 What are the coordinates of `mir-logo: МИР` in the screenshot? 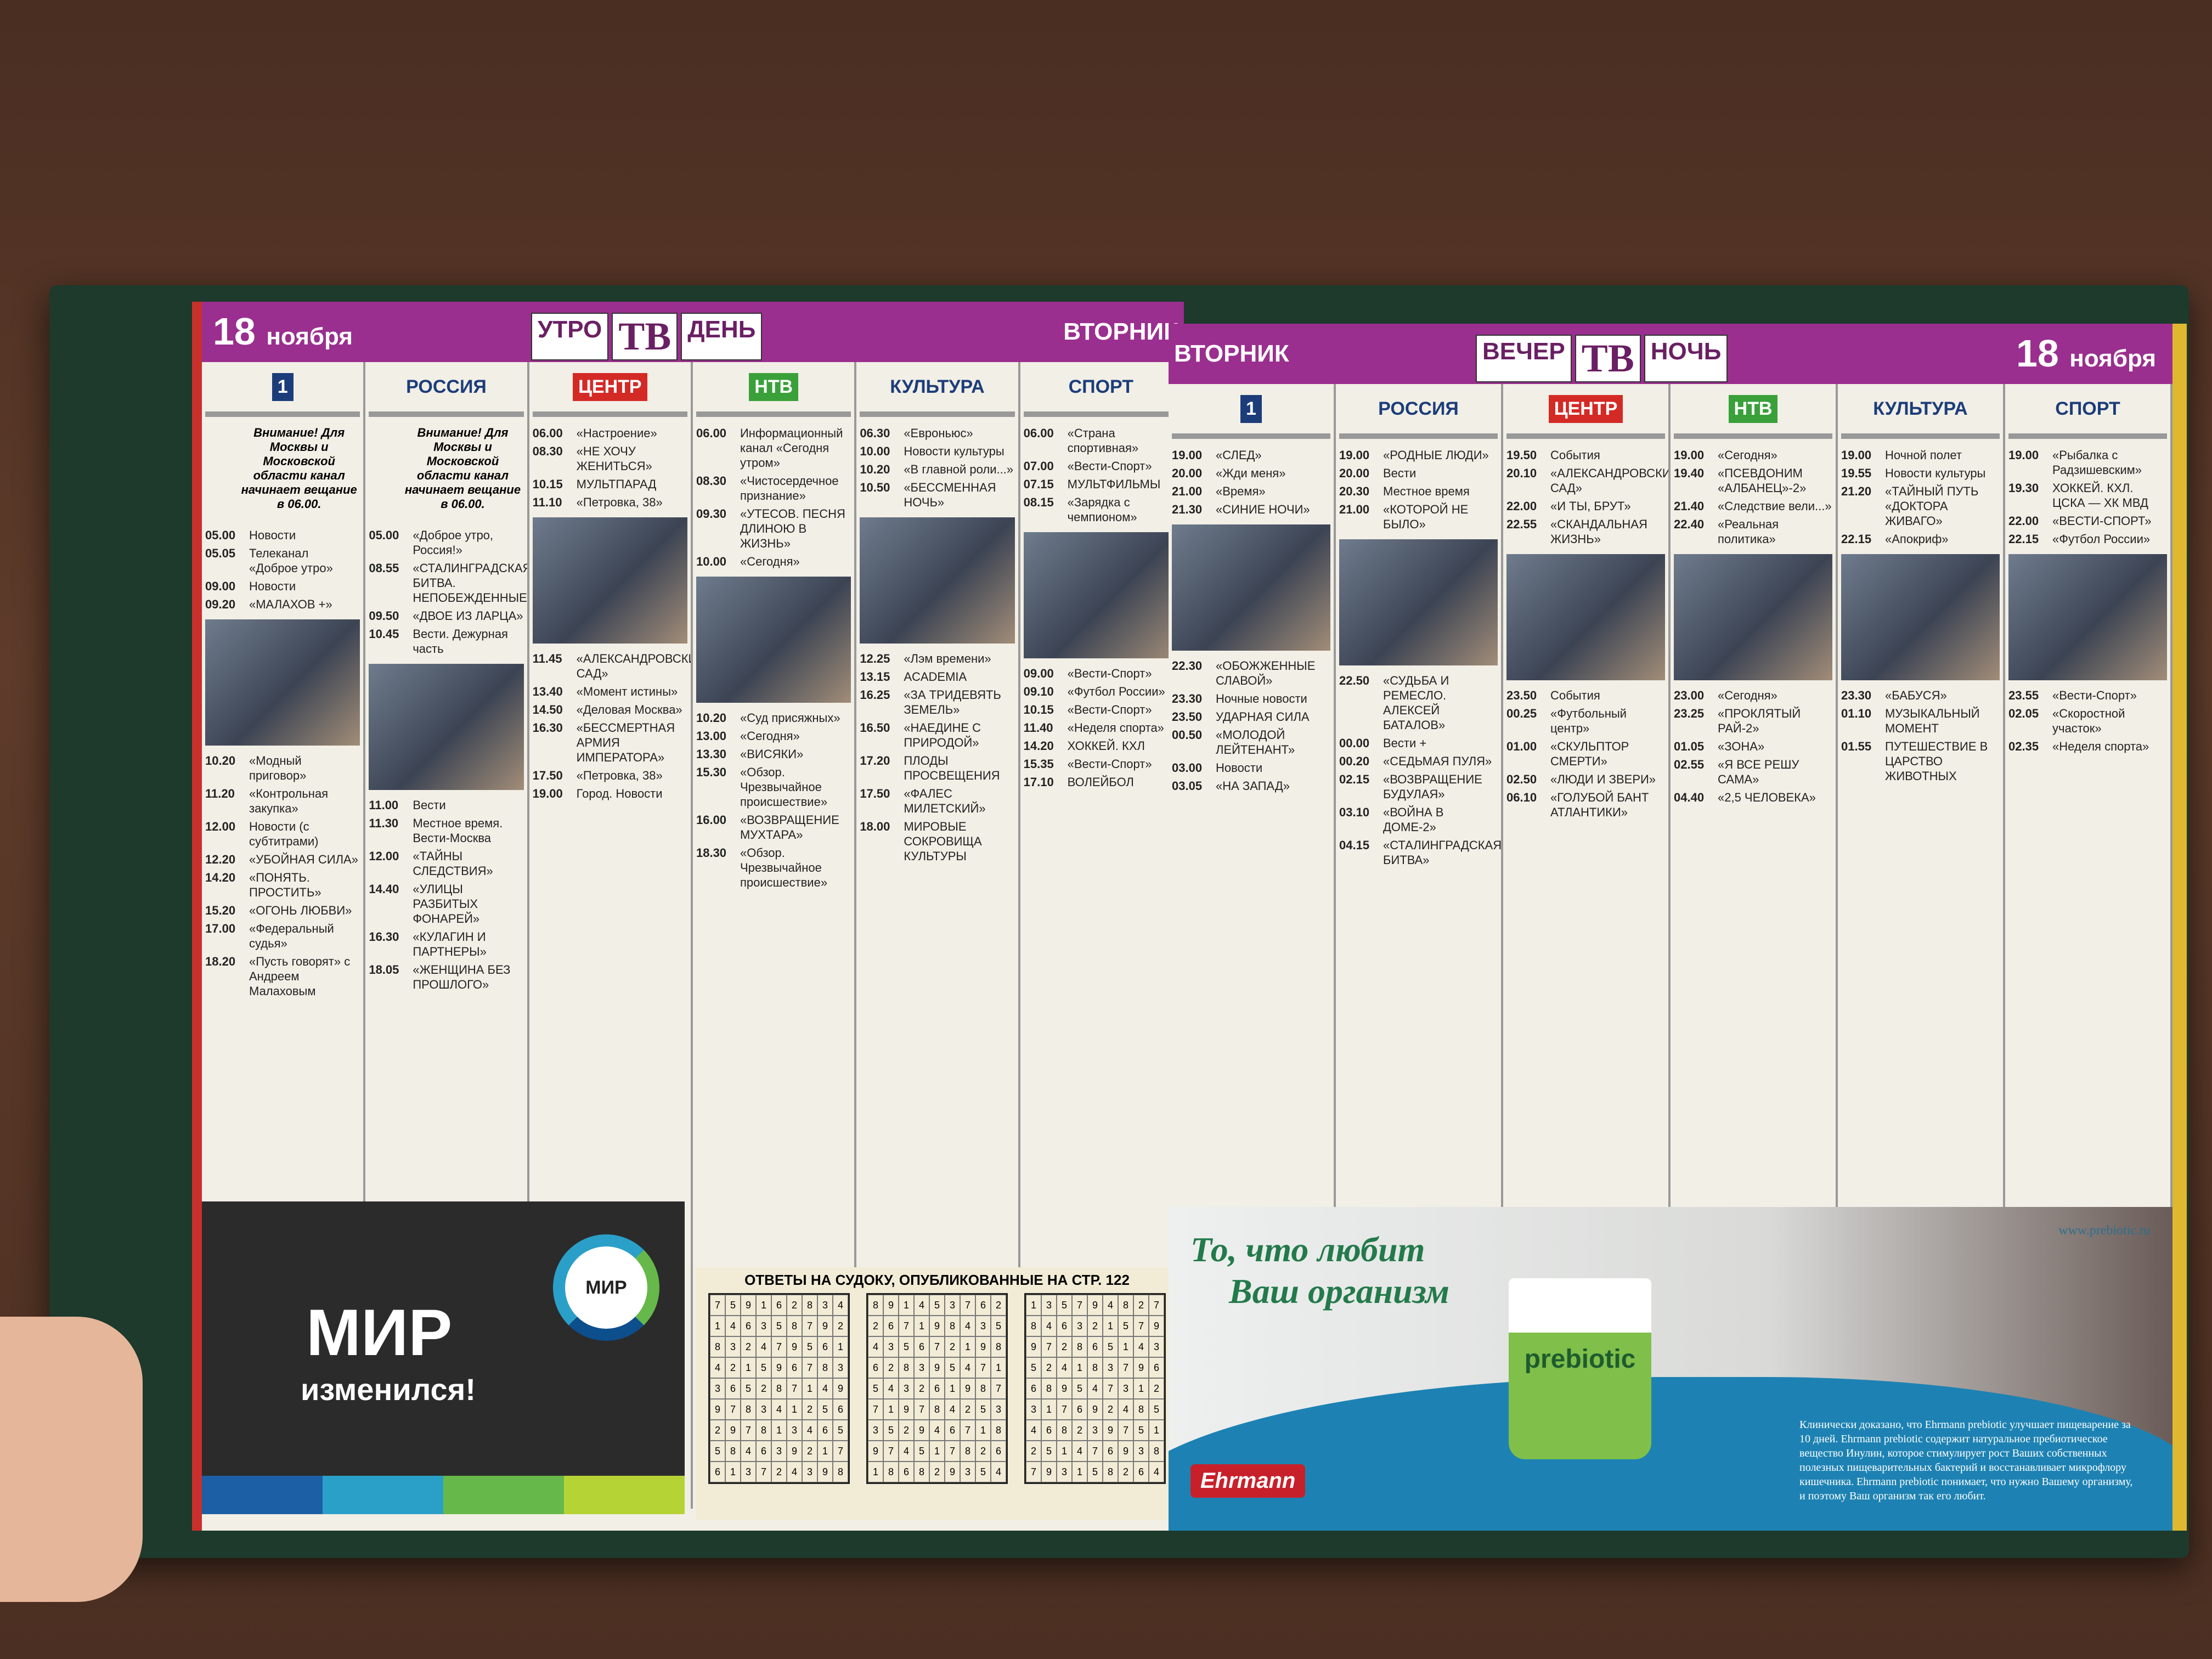 It's located at (606, 1287).